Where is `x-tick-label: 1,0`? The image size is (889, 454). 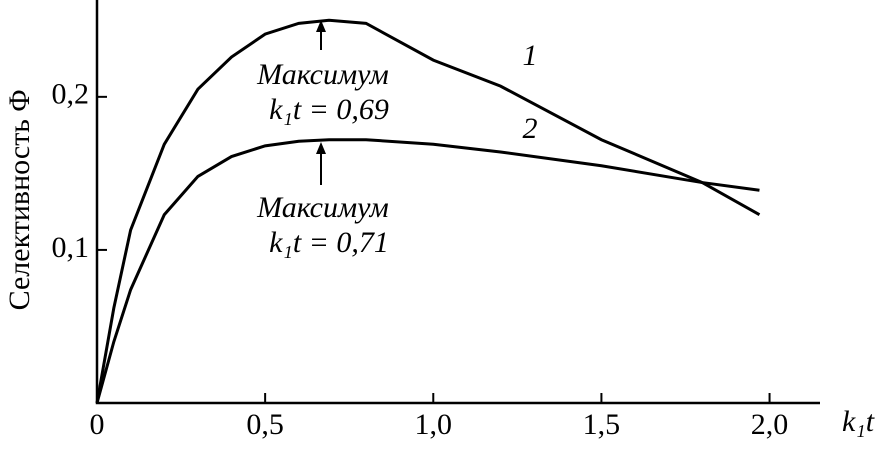 x-tick-label: 1,0 is located at coordinates (434, 424).